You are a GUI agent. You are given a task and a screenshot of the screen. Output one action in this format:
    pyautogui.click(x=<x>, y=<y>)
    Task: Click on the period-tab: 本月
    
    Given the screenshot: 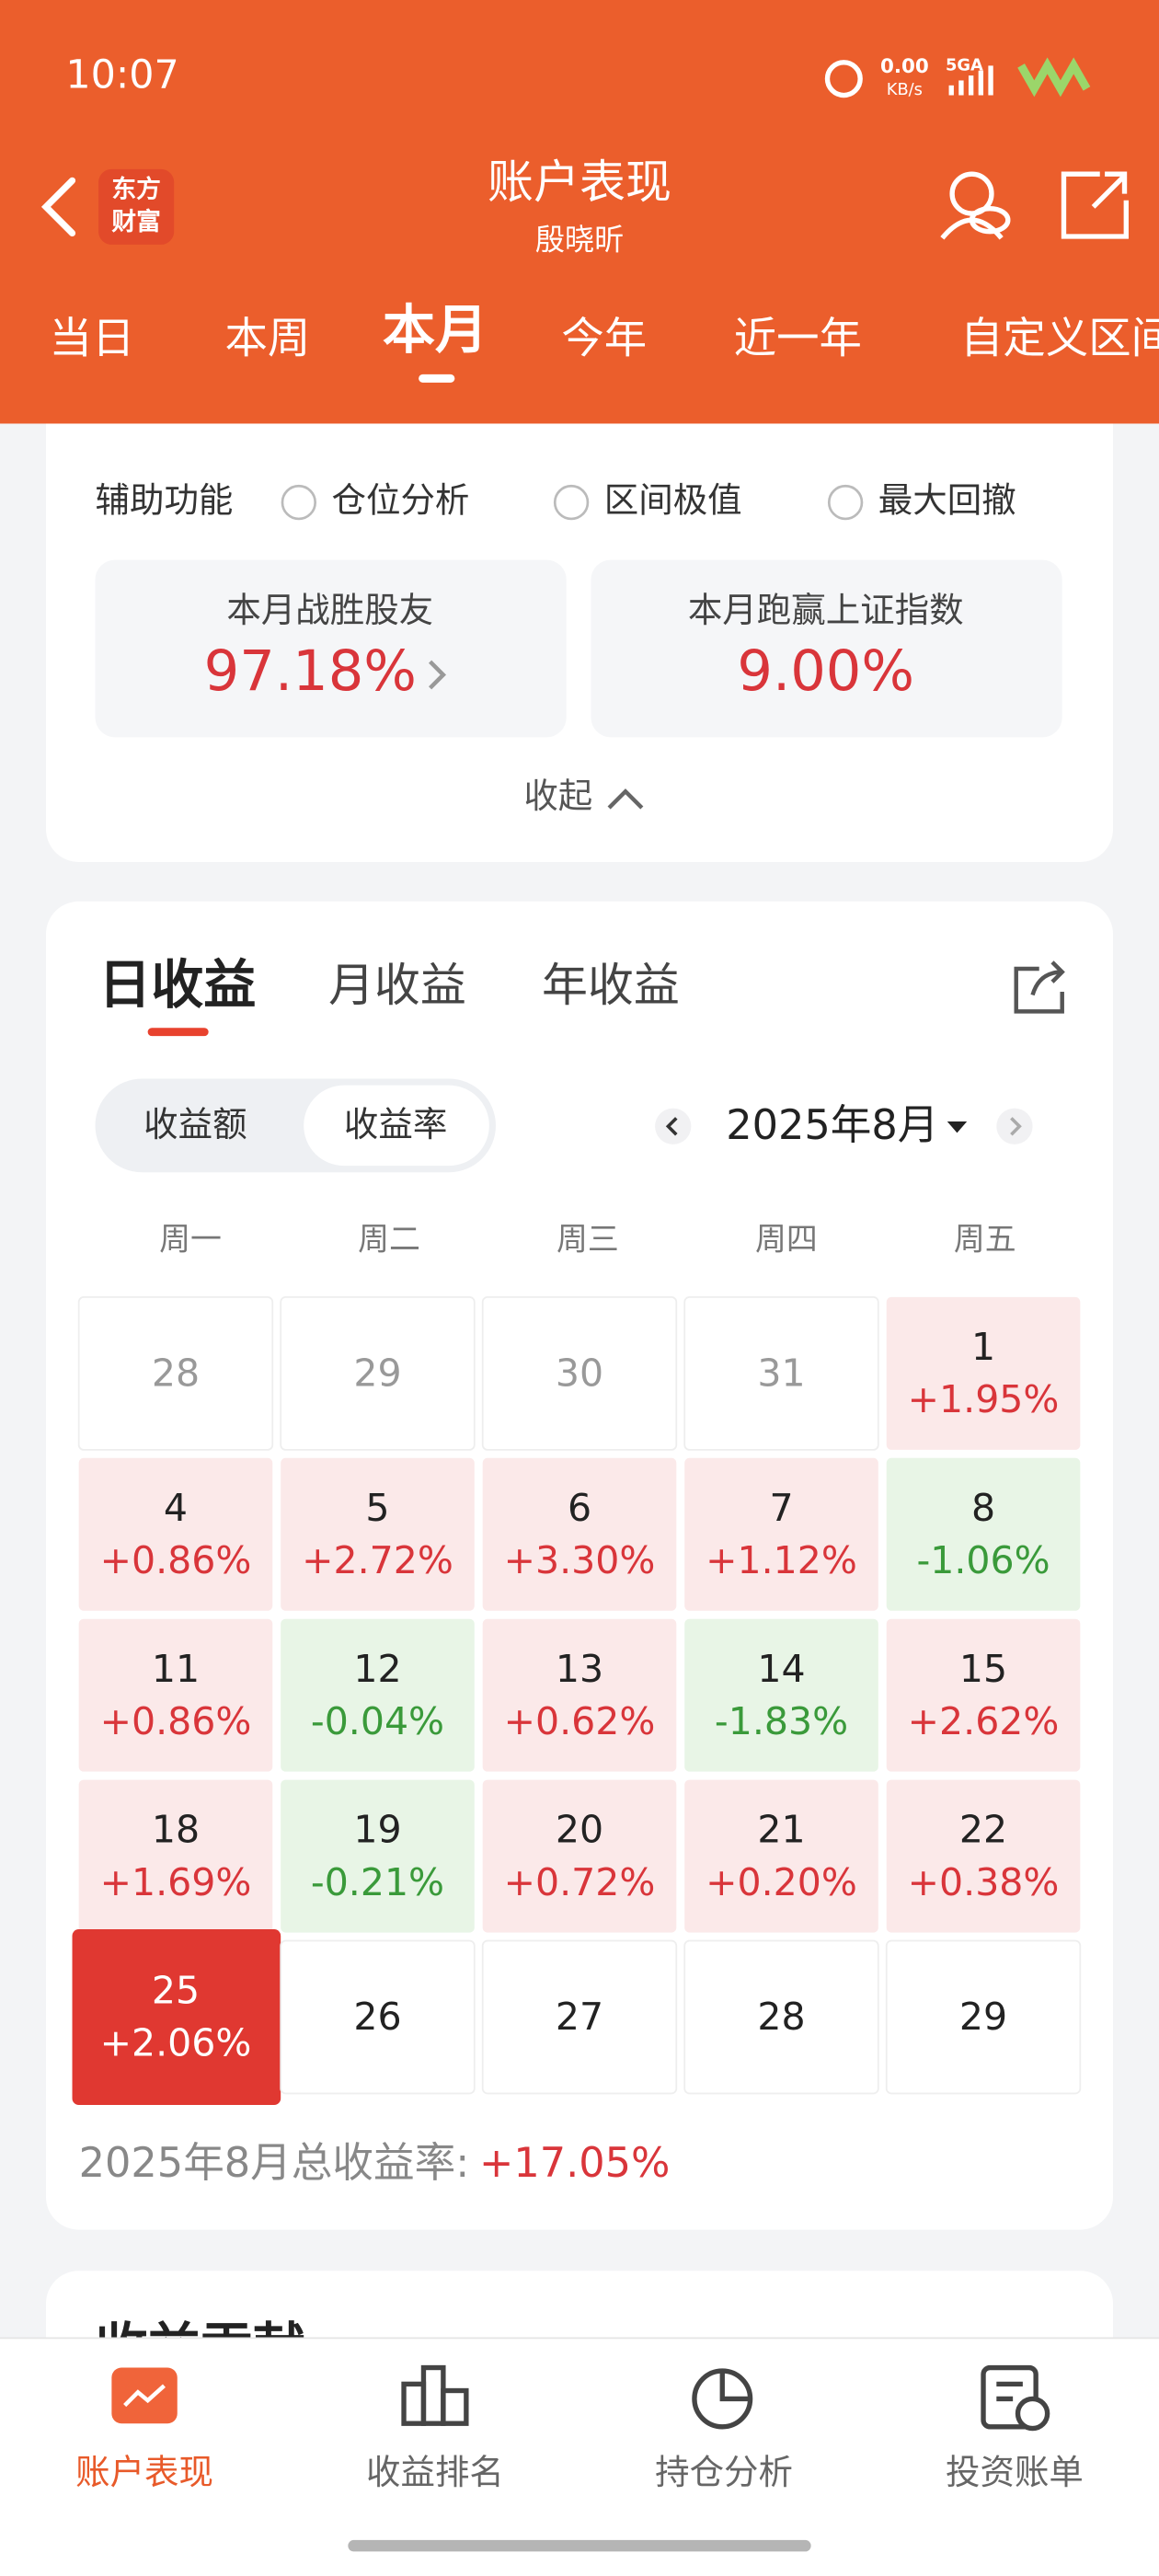 What is the action you would take?
    pyautogui.click(x=435, y=330)
    